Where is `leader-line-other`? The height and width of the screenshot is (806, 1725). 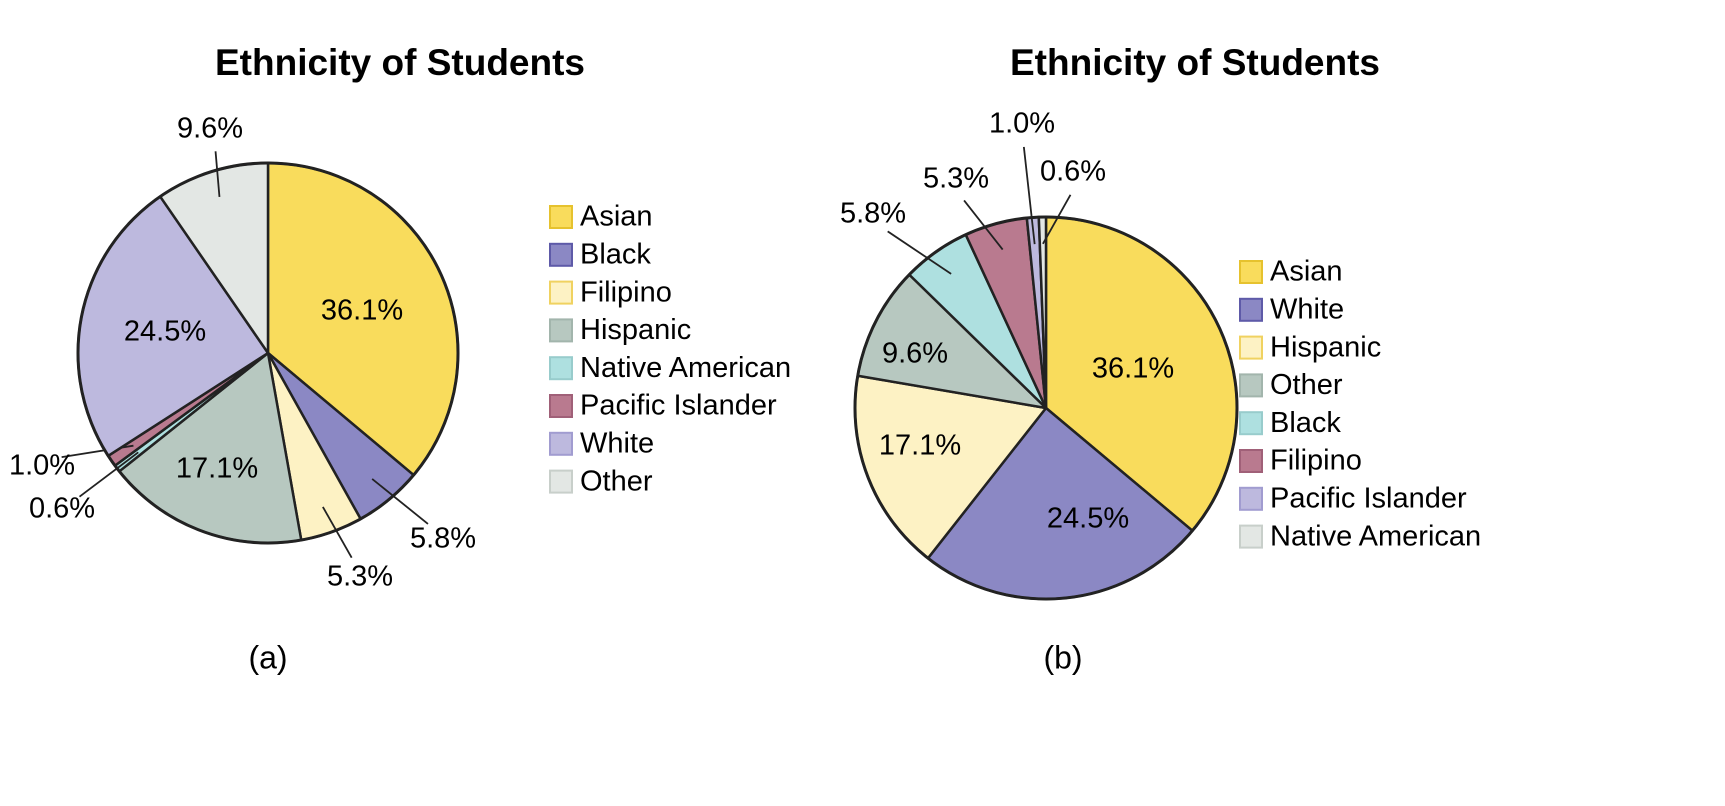
leader-line-other is located at coordinates (217, 174).